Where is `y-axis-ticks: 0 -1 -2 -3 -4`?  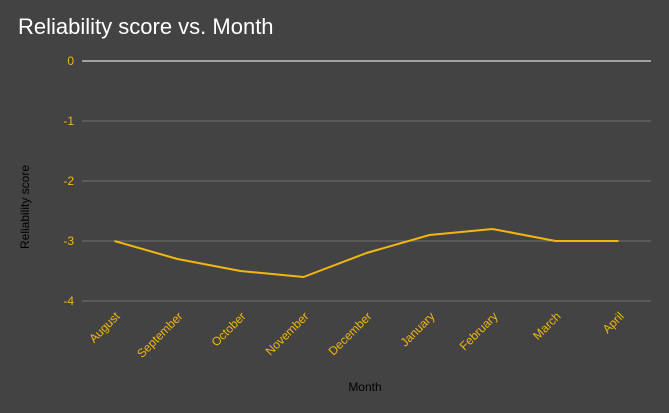 y-axis-ticks: 0 -1 -2 -3 -4 is located at coordinates (68, 181).